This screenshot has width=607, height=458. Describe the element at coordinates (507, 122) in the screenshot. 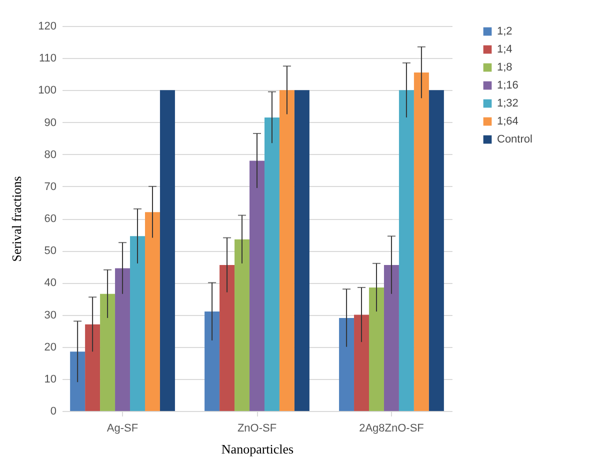

I see `legend-label: 1;64` at that location.